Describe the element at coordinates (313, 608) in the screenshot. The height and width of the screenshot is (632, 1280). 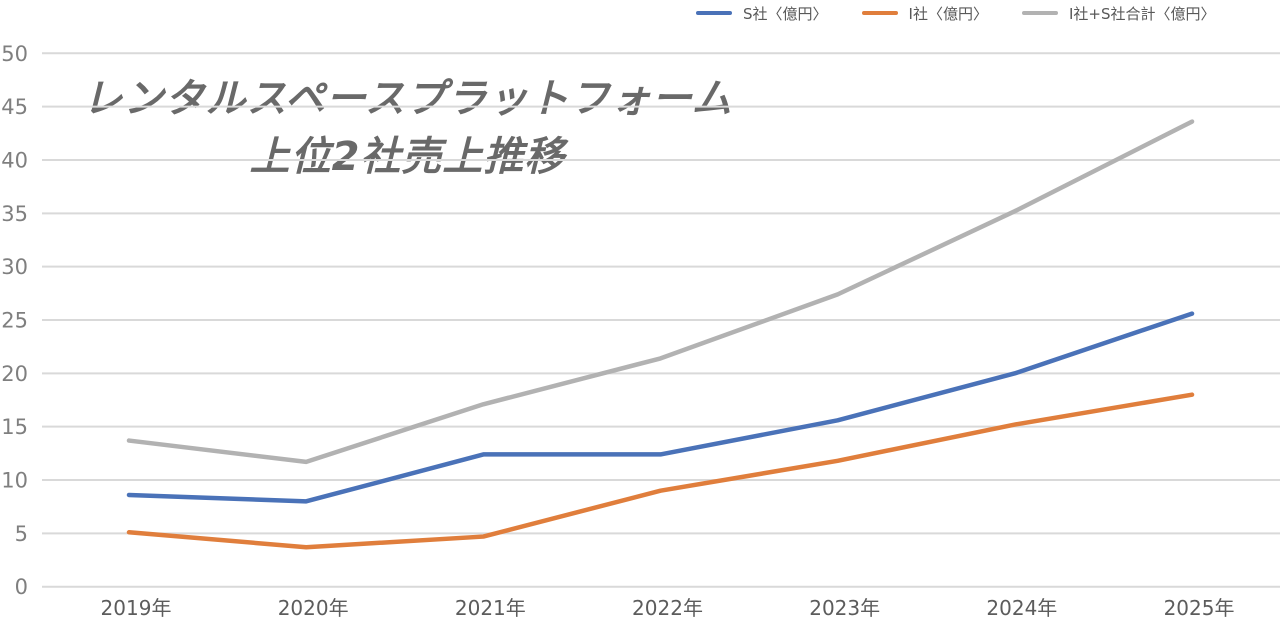
I see `x-tick-label-1: 2020年` at that location.